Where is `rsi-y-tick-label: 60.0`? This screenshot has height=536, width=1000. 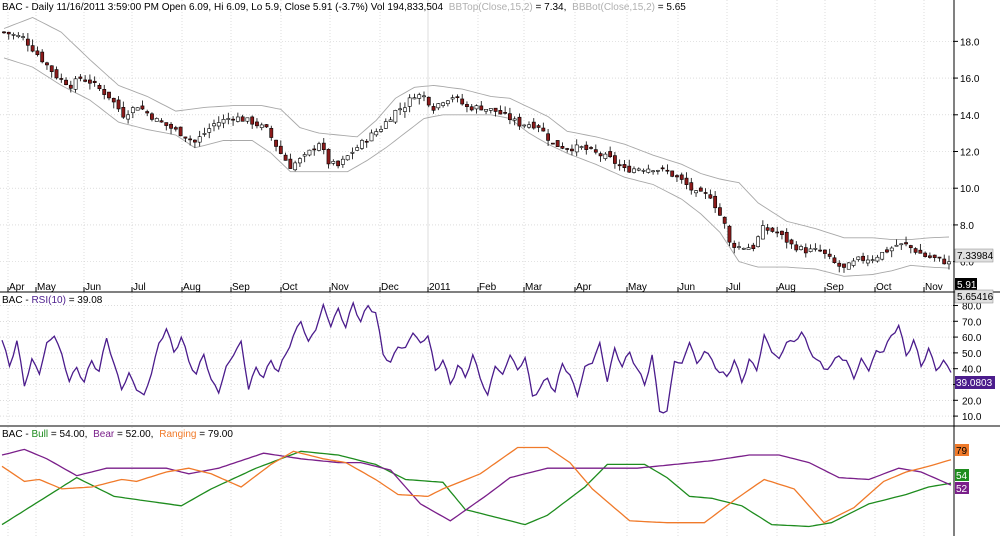 rsi-y-tick-label: 60.0 is located at coordinates (972, 338).